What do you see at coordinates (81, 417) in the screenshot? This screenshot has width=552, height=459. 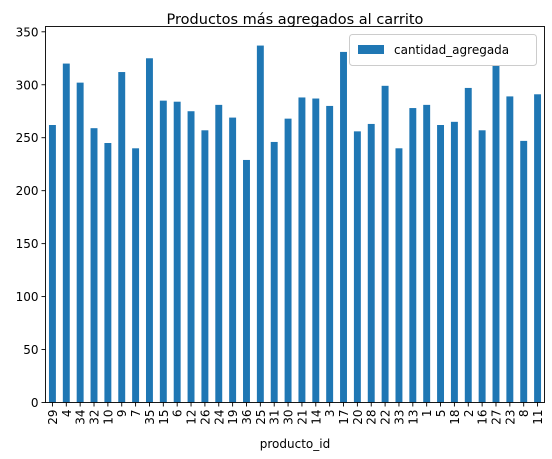 I see `x-tick-label: 34` at bounding box center [81, 417].